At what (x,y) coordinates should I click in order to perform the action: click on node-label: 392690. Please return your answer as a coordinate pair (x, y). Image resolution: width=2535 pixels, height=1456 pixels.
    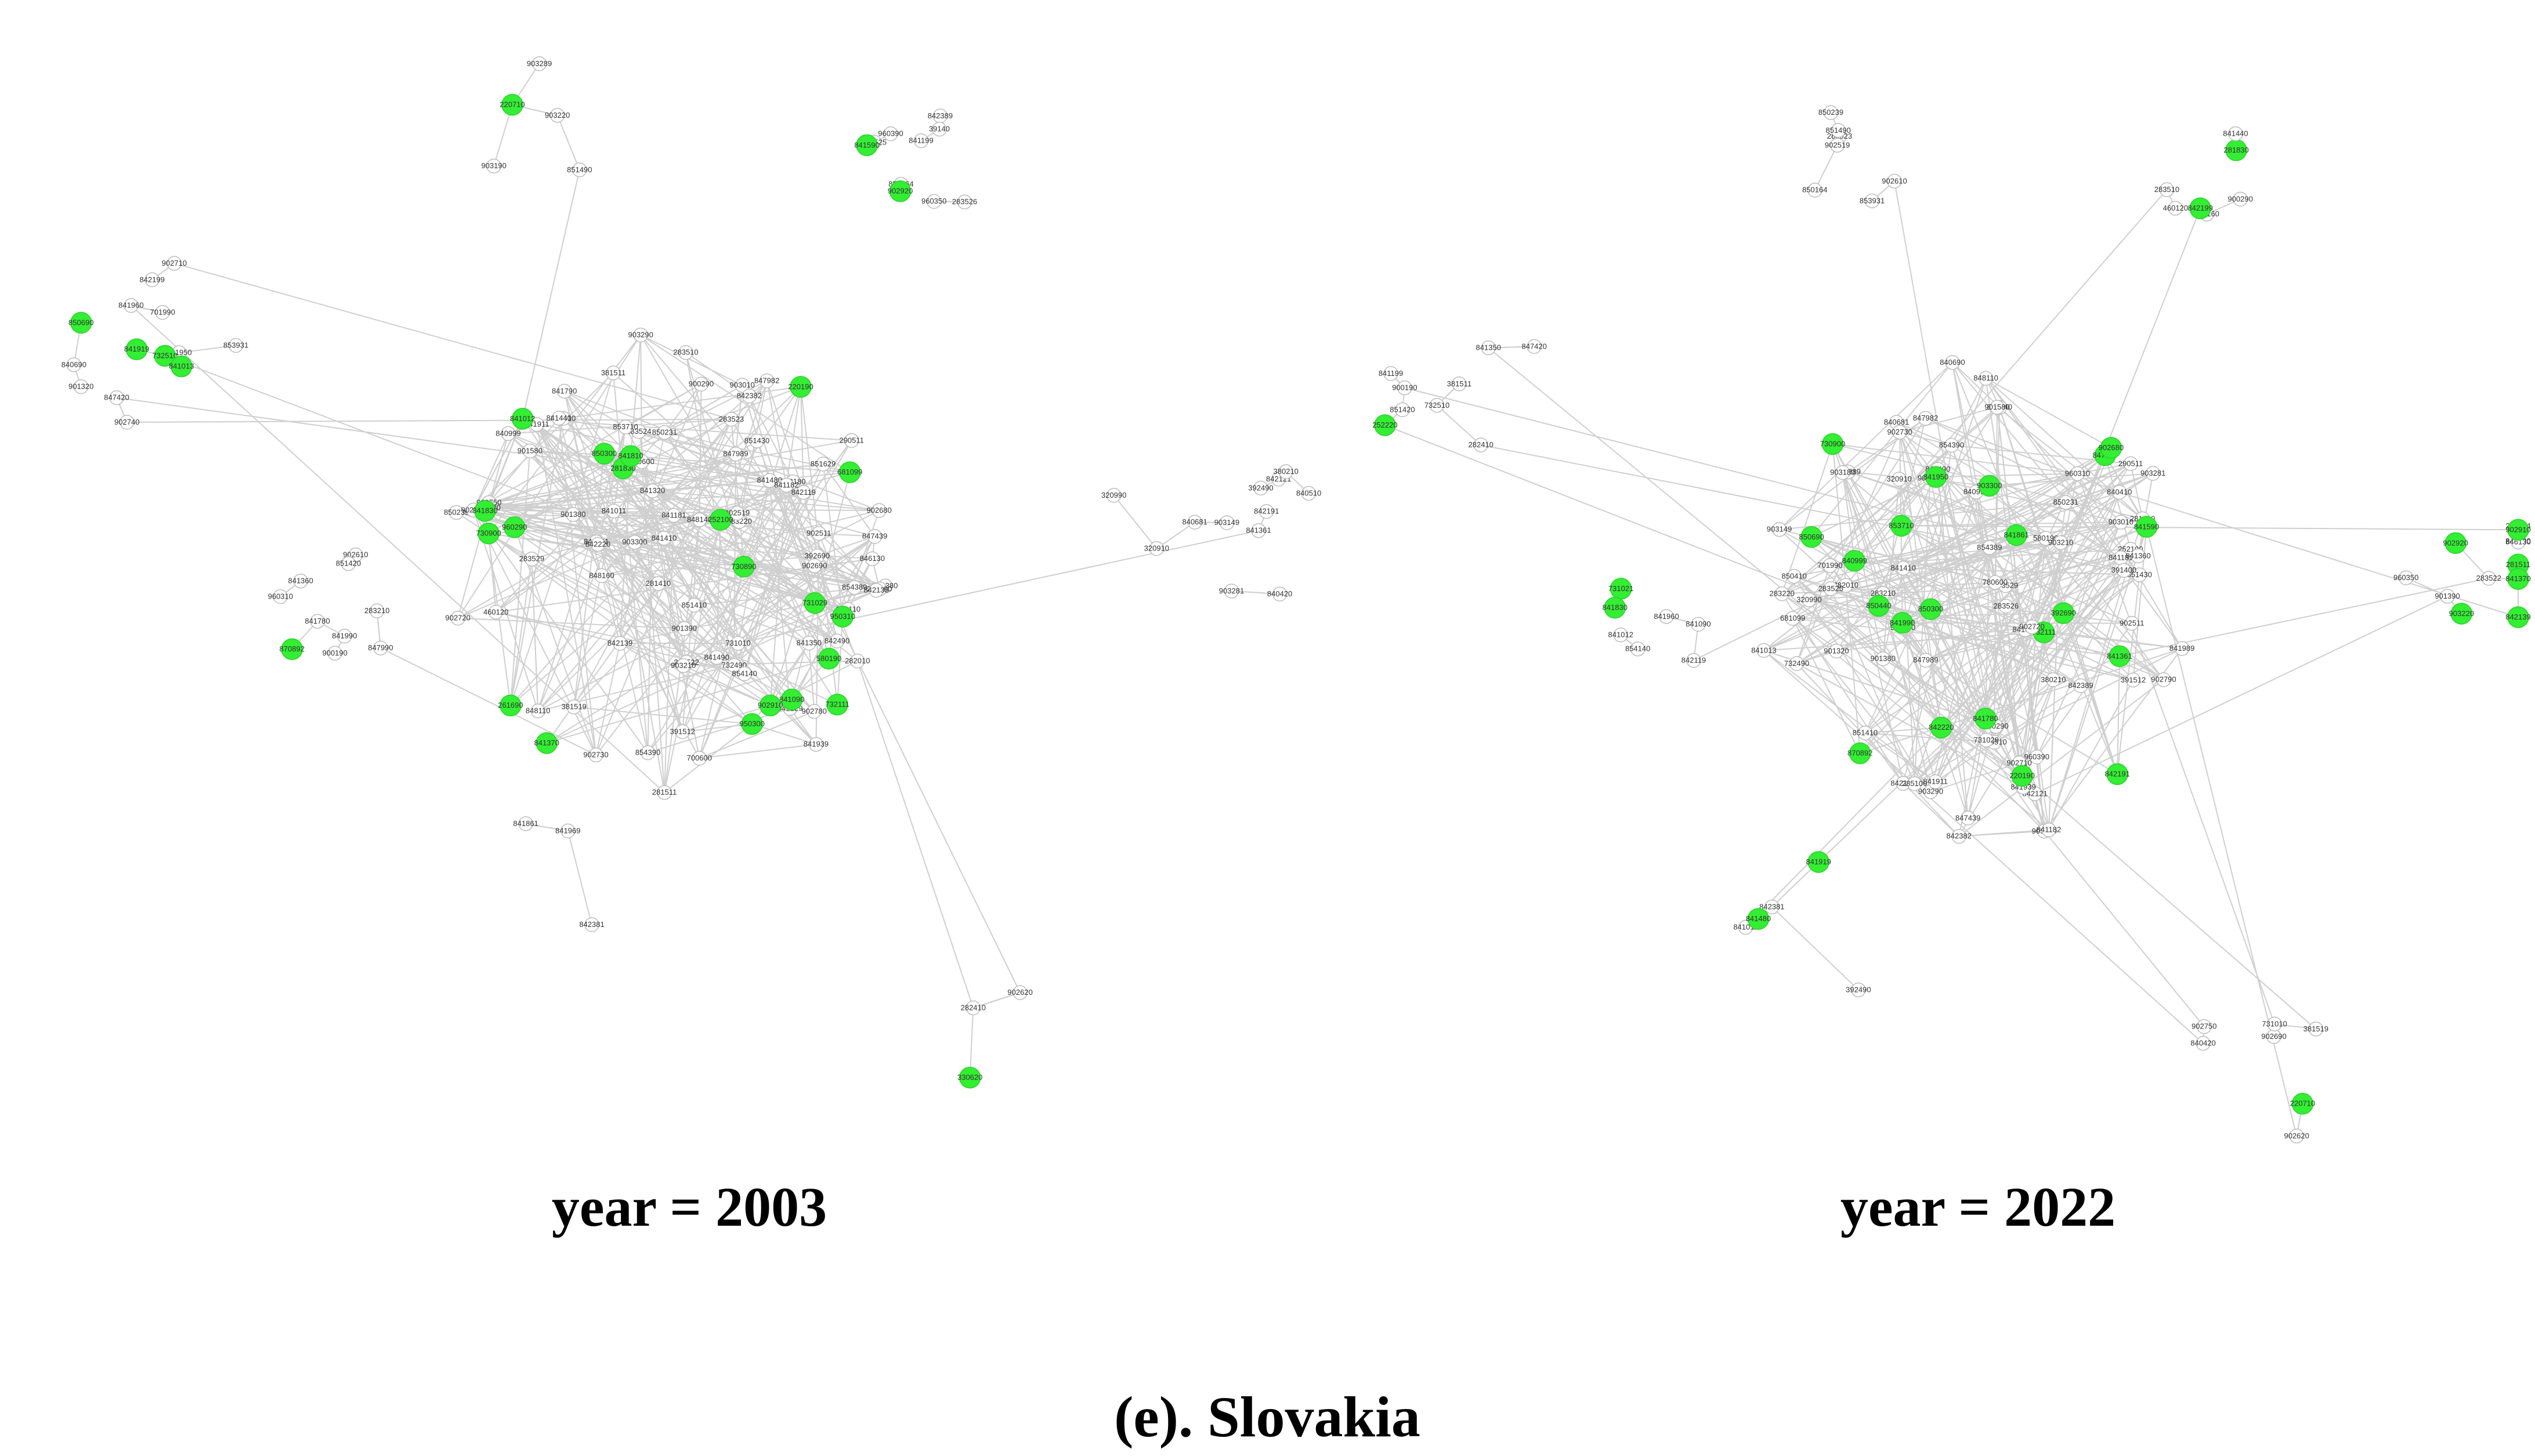
    Looking at the image, I should click on (2064, 613).